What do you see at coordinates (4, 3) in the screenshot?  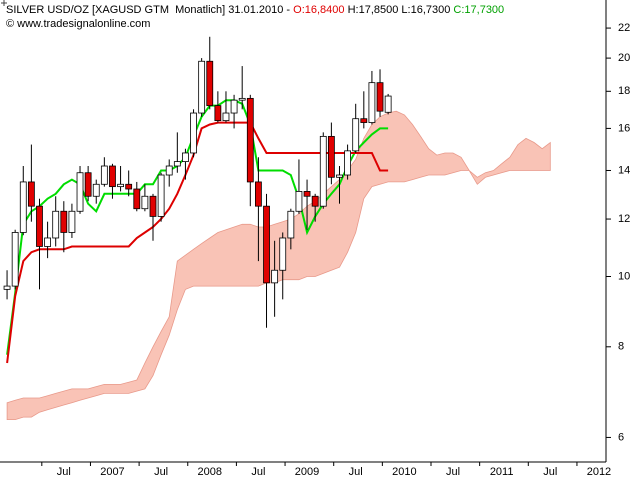 I see `corner-icon` at bounding box center [4, 3].